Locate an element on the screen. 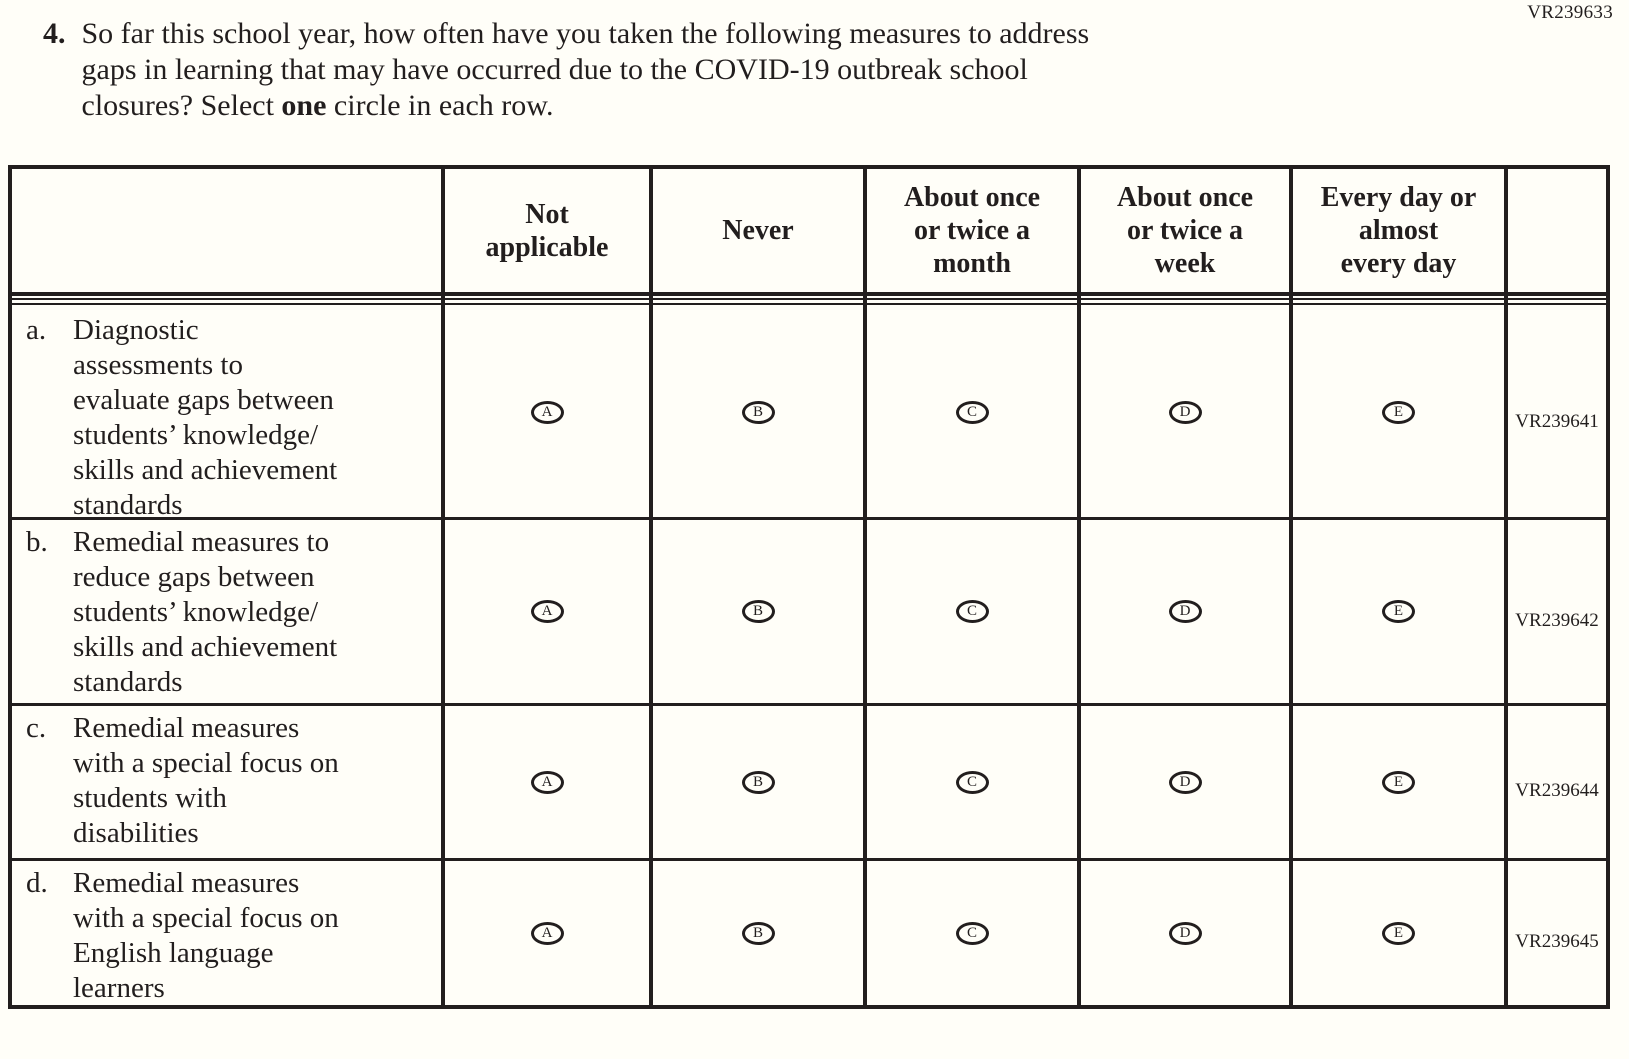  answer-bubble-d-B: B is located at coordinates (758, 933).